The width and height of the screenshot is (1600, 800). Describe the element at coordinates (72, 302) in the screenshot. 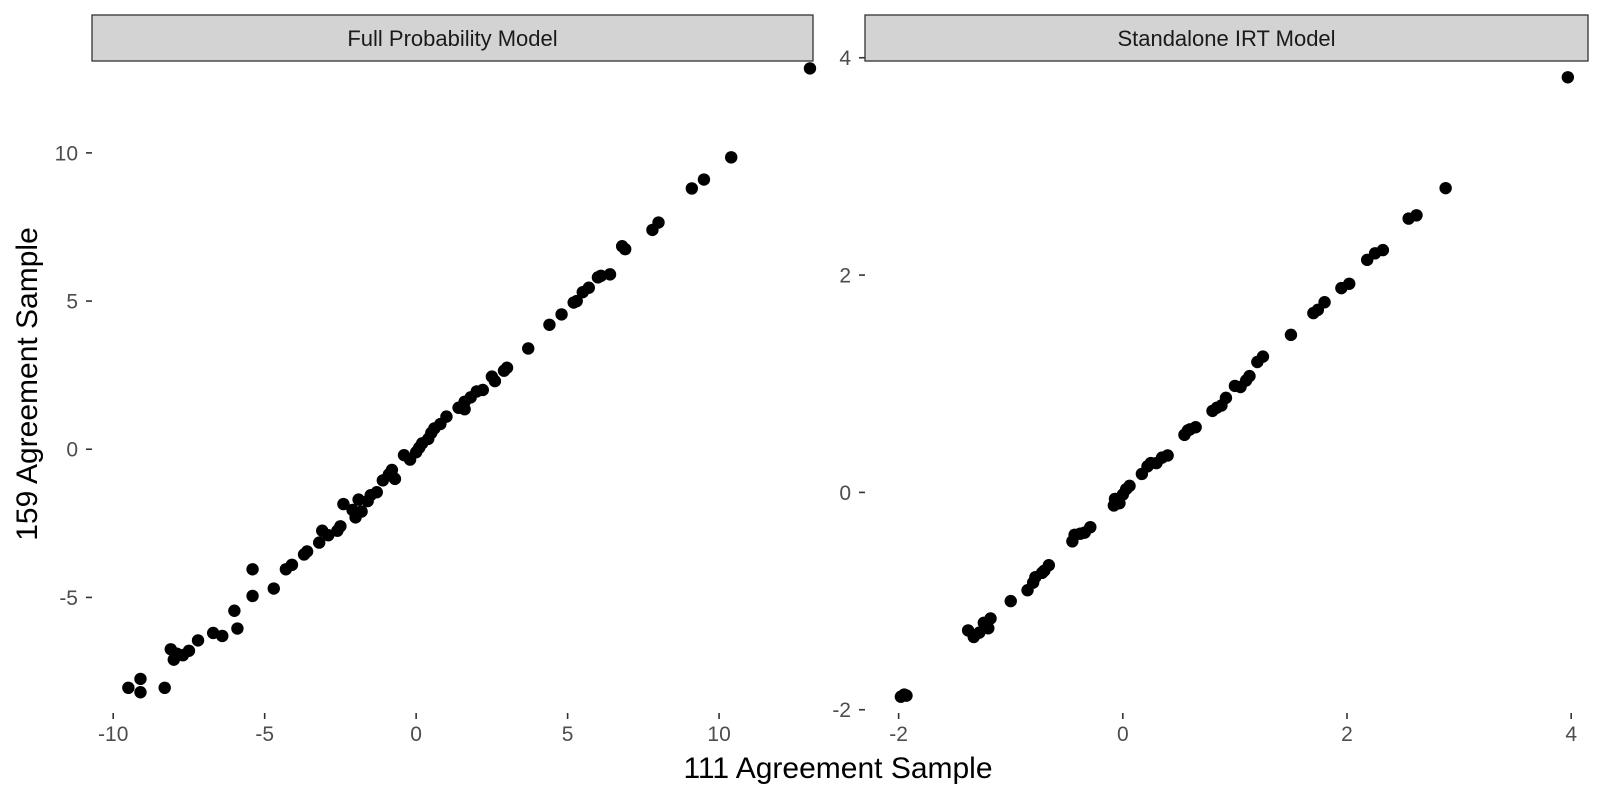

I see `y-tick-label: 5` at that location.